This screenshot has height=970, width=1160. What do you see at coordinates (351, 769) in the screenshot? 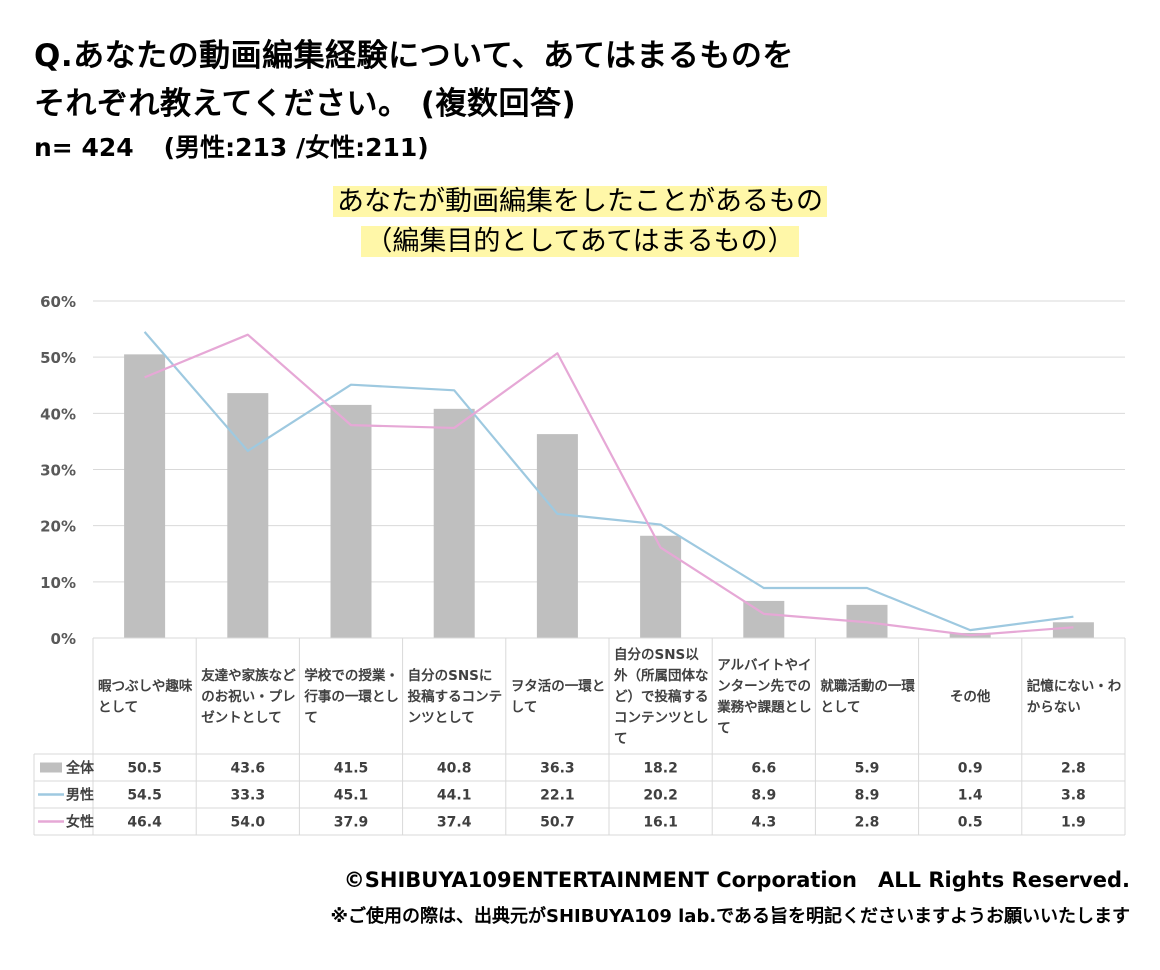
I see `data-value-label: 41.5` at bounding box center [351, 769].